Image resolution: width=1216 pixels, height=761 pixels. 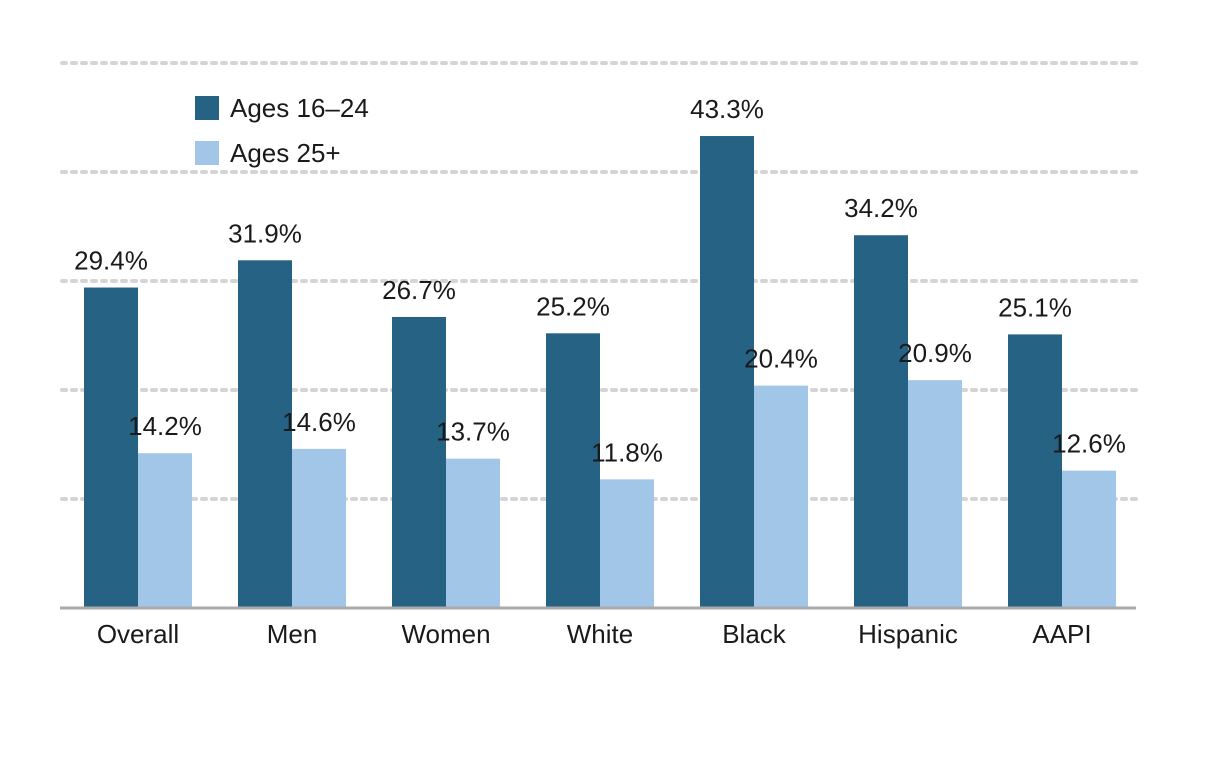 I want to click on value-label-black-ages-16-24: 43.3%, so click(x=727, y=109).